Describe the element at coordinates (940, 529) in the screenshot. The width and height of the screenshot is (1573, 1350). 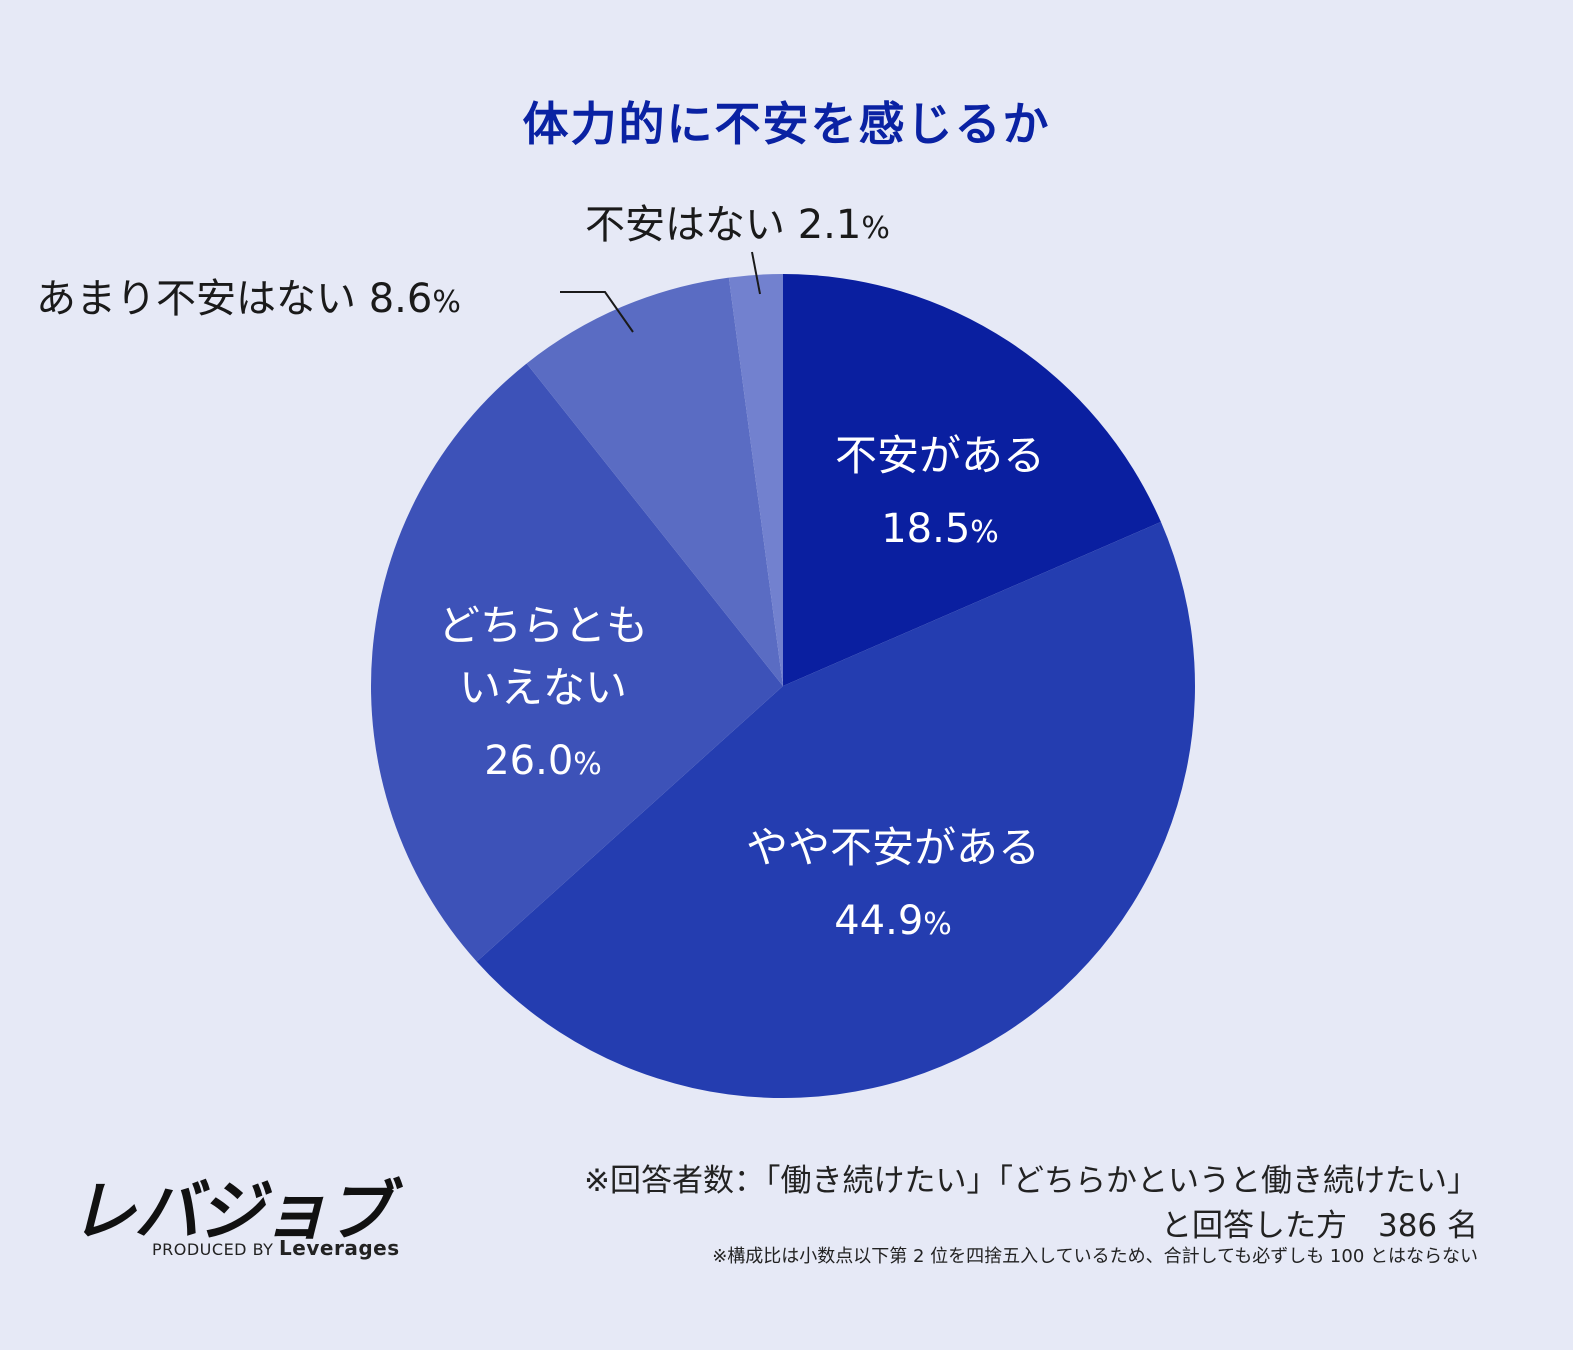
I see `slice-value-0: 18.5%` at that location.